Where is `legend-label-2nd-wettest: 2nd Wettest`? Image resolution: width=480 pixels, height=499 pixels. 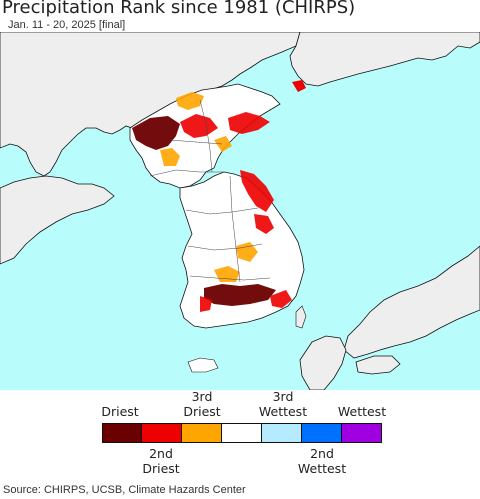
legend-label-2nd-wettest: 2nd Wettest is located at coordinates (322, 461).